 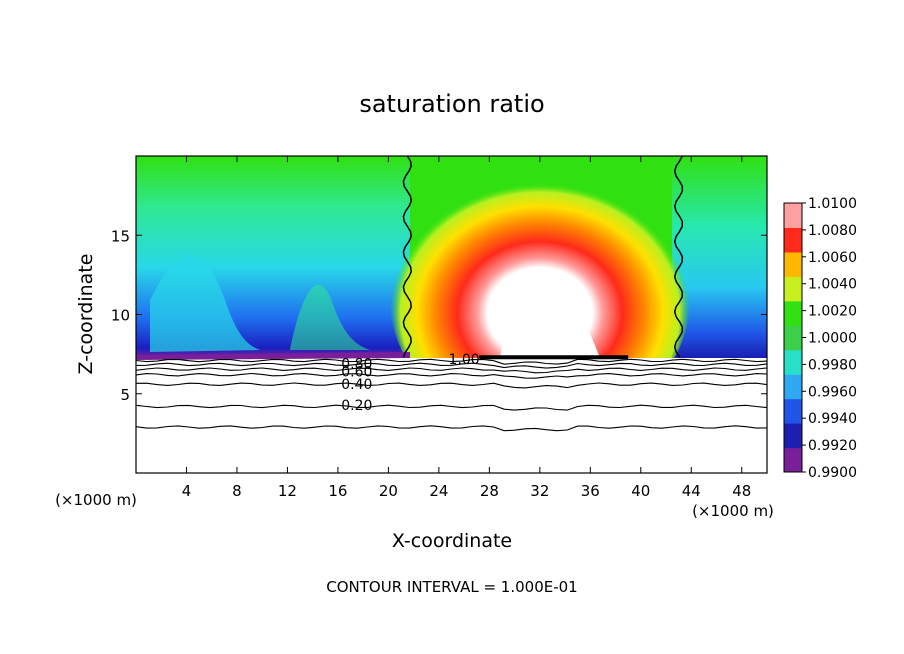 I want to click on contour-label: 0.60, so click(x=356, y=373).